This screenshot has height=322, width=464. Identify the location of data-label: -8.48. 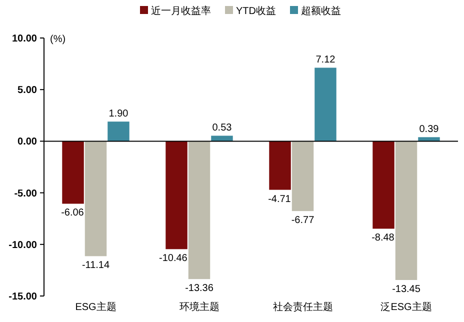
(383, 238).